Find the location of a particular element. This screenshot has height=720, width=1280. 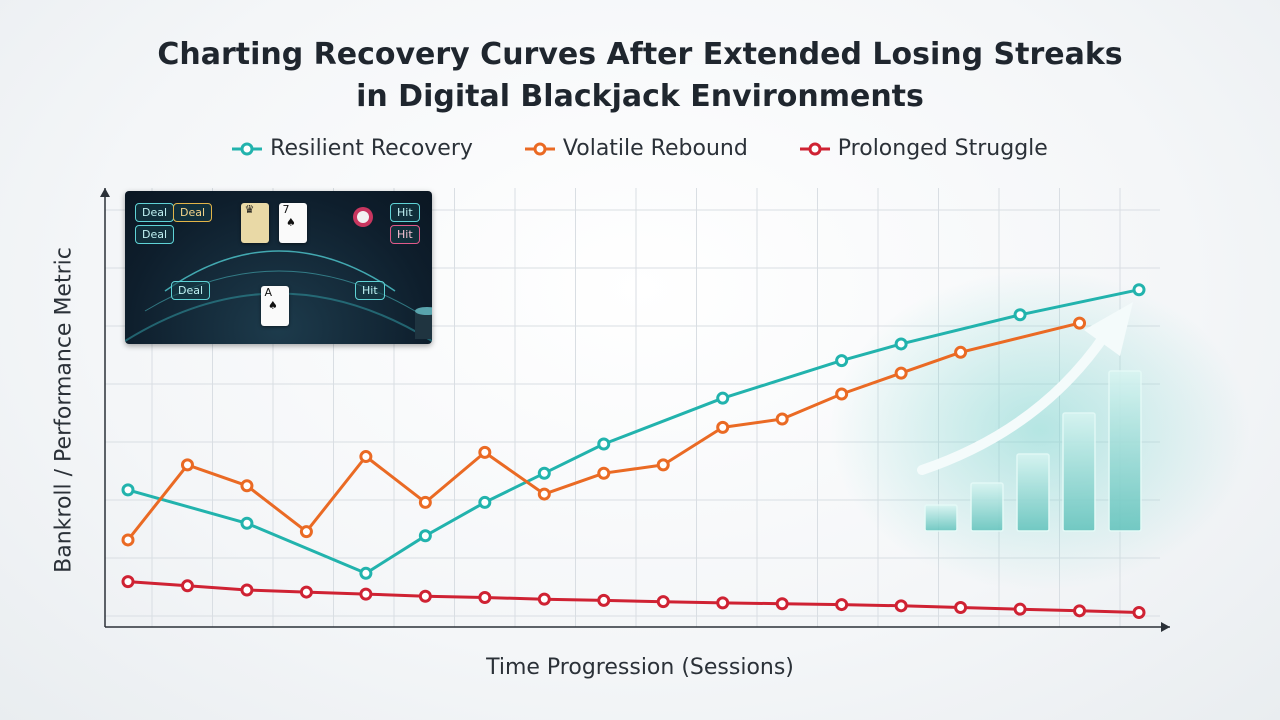

growth-arrow-icon is located at coordinates (1013, 402).